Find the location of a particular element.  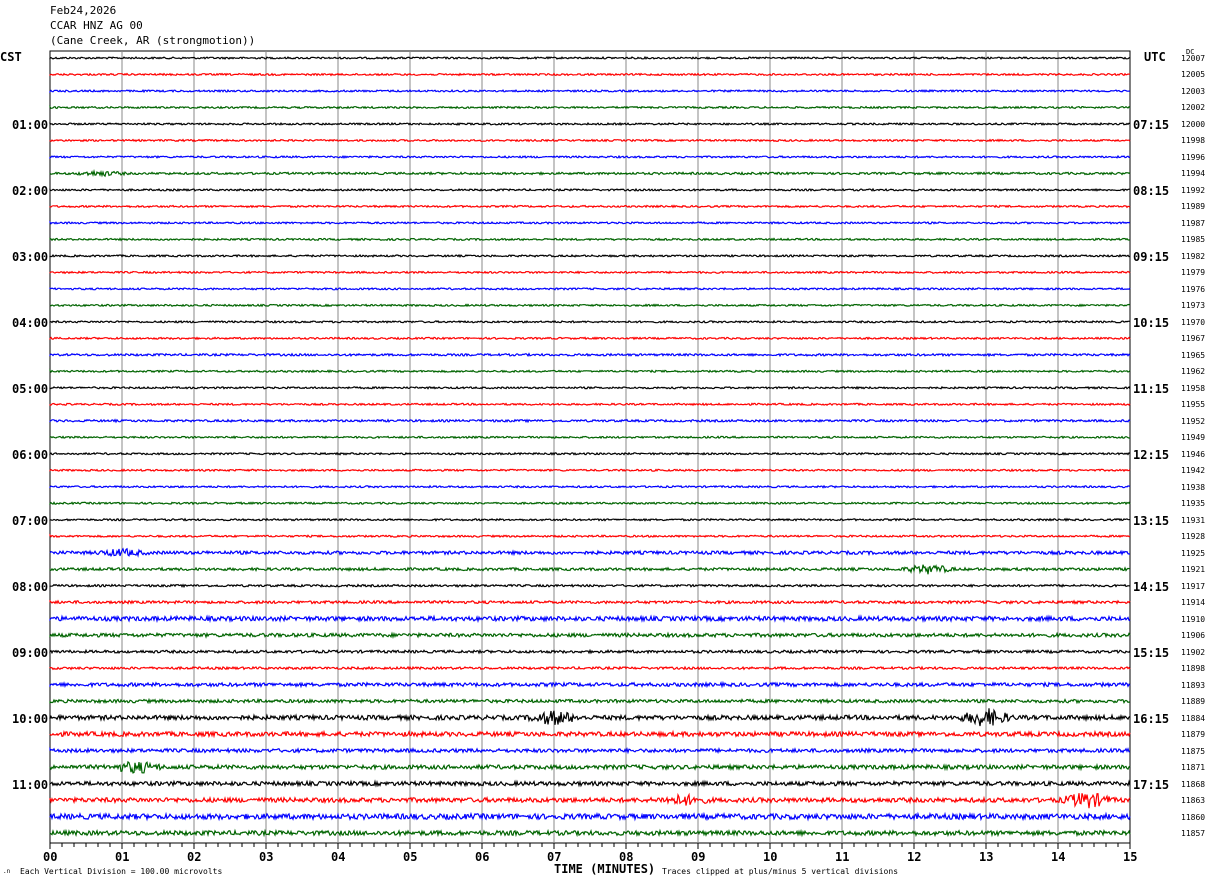

dc-offset-label: 11992 is located at coordinates (1193, 190).